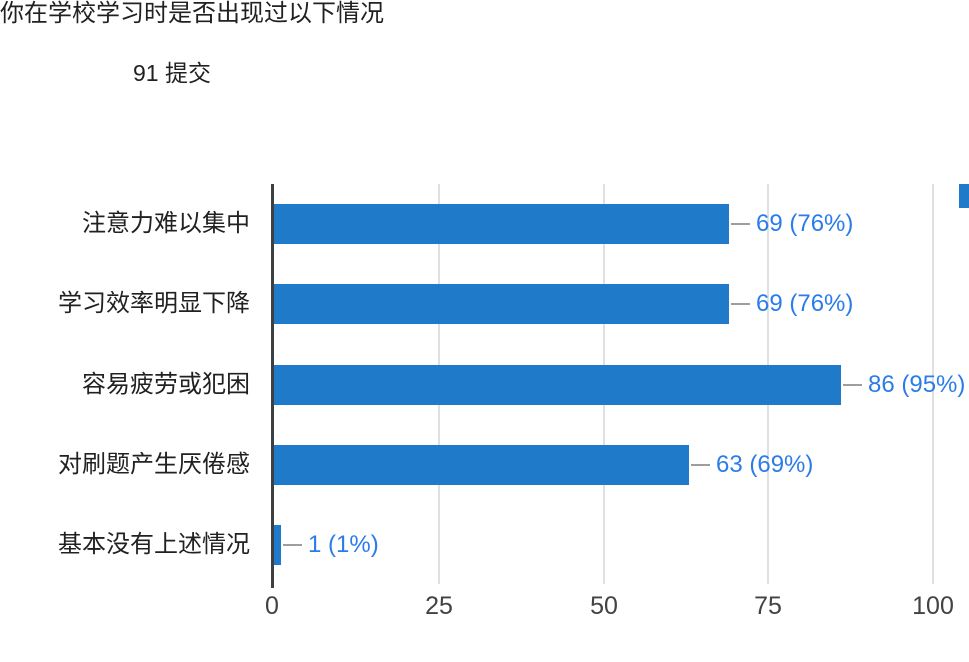 The width and height of the screenshot is (969, 662). I want to click on x-tick-label: 0, so click(272, 606).